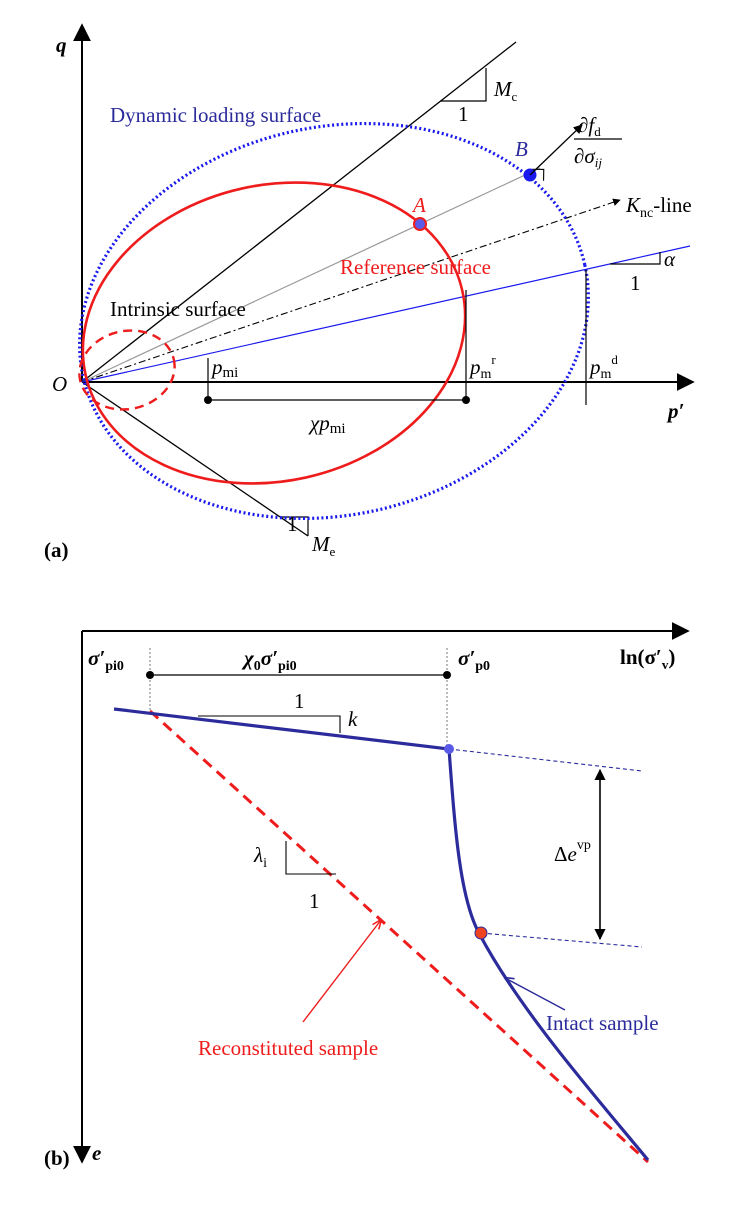  Describe the element at coordinates (292, 524) in the screenshot. I see `me-one-label: 1` at that location.